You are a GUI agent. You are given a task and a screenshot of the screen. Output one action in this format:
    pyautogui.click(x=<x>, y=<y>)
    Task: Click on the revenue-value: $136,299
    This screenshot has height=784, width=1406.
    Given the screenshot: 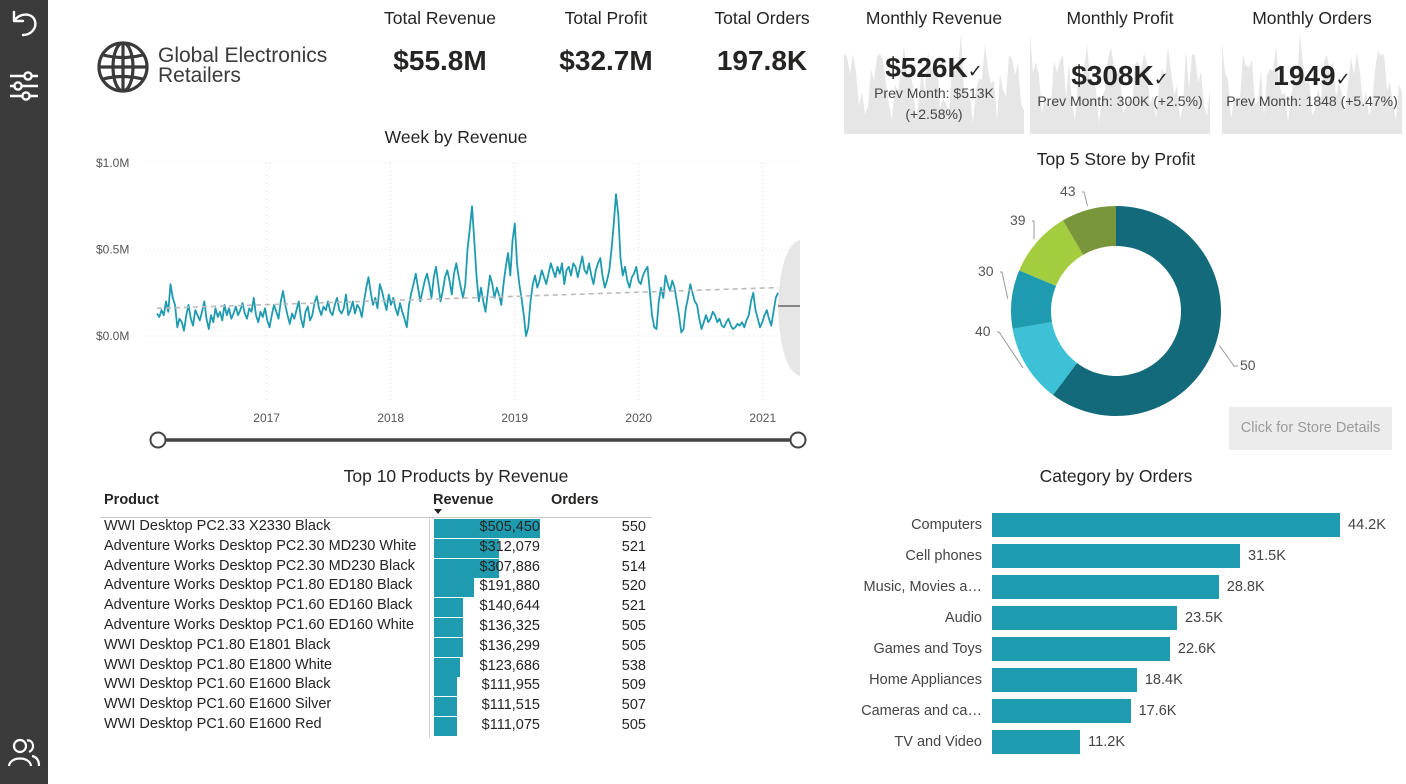 What is the action you would take?
    pyautogui.click(x=509, y=645)
    